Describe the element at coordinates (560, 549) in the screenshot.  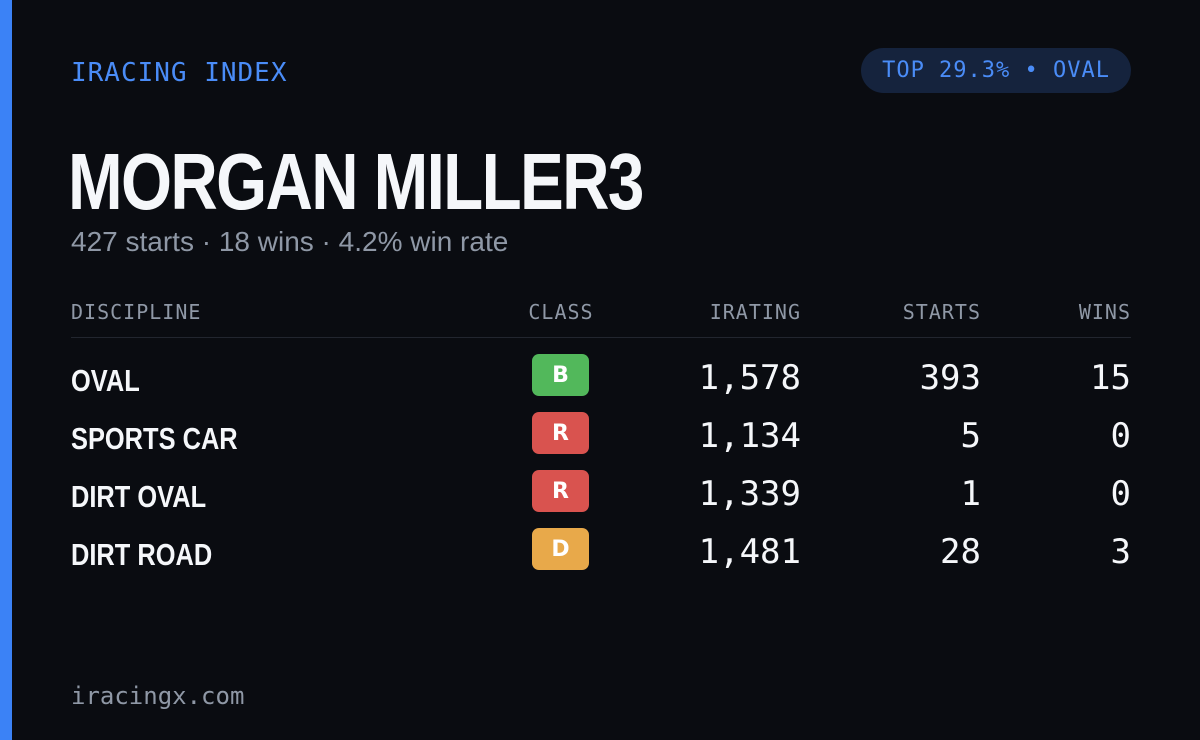
I see `class-badge: D` at that location.